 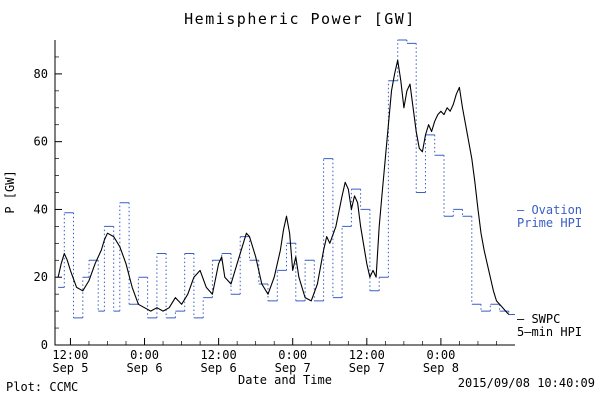 I want to click on svg-text: 60, so click(x=41, y=142).